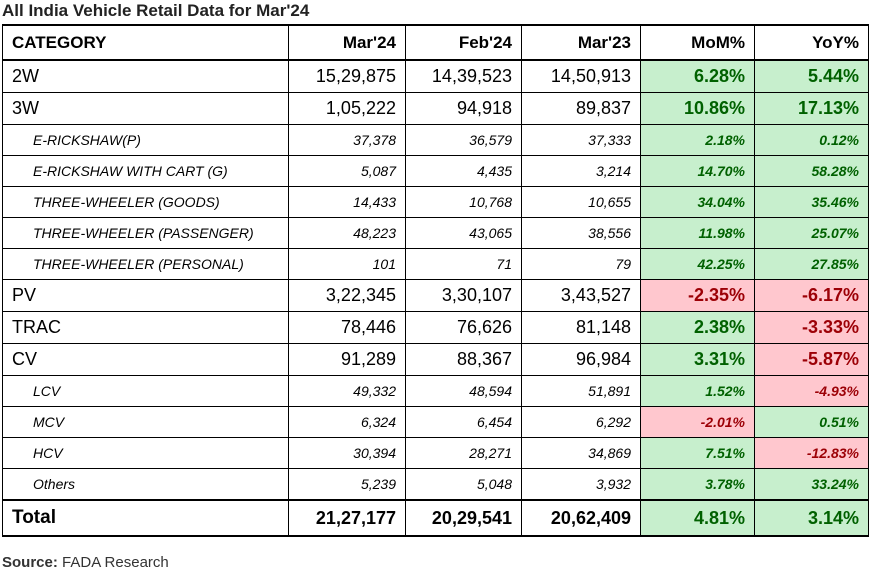  I want to click on table-row: LCV 49,332 48,594 51,891 1.52% -4.93%, so click(435, 391).